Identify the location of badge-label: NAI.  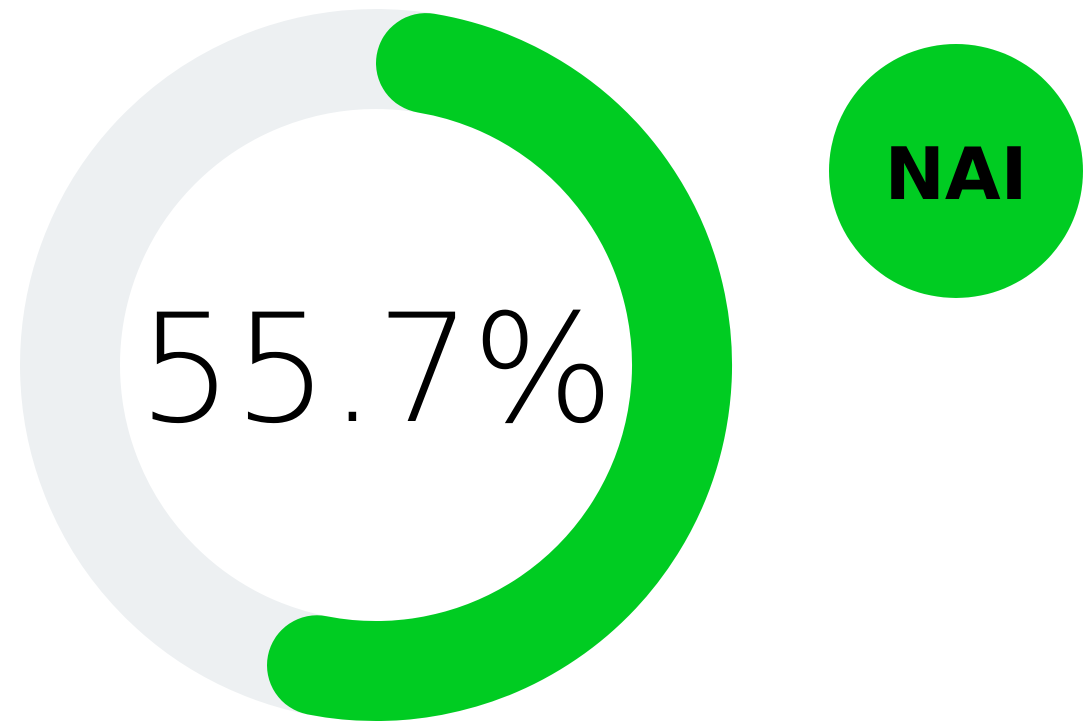
(956, 174).